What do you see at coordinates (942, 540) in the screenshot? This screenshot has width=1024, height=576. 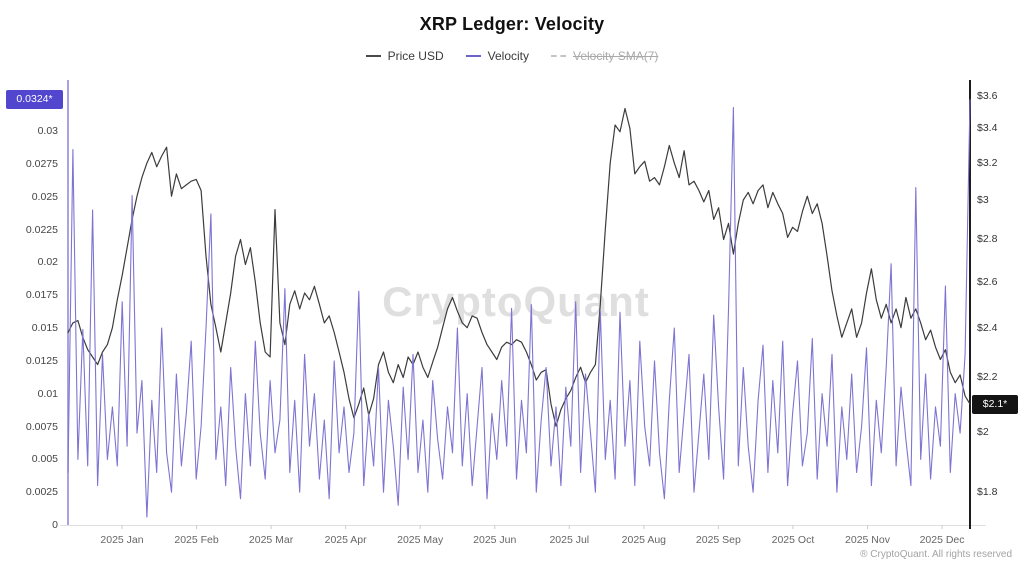 I see `x-axis-tick: 2025 Dec` at bounding box center [942, 540].